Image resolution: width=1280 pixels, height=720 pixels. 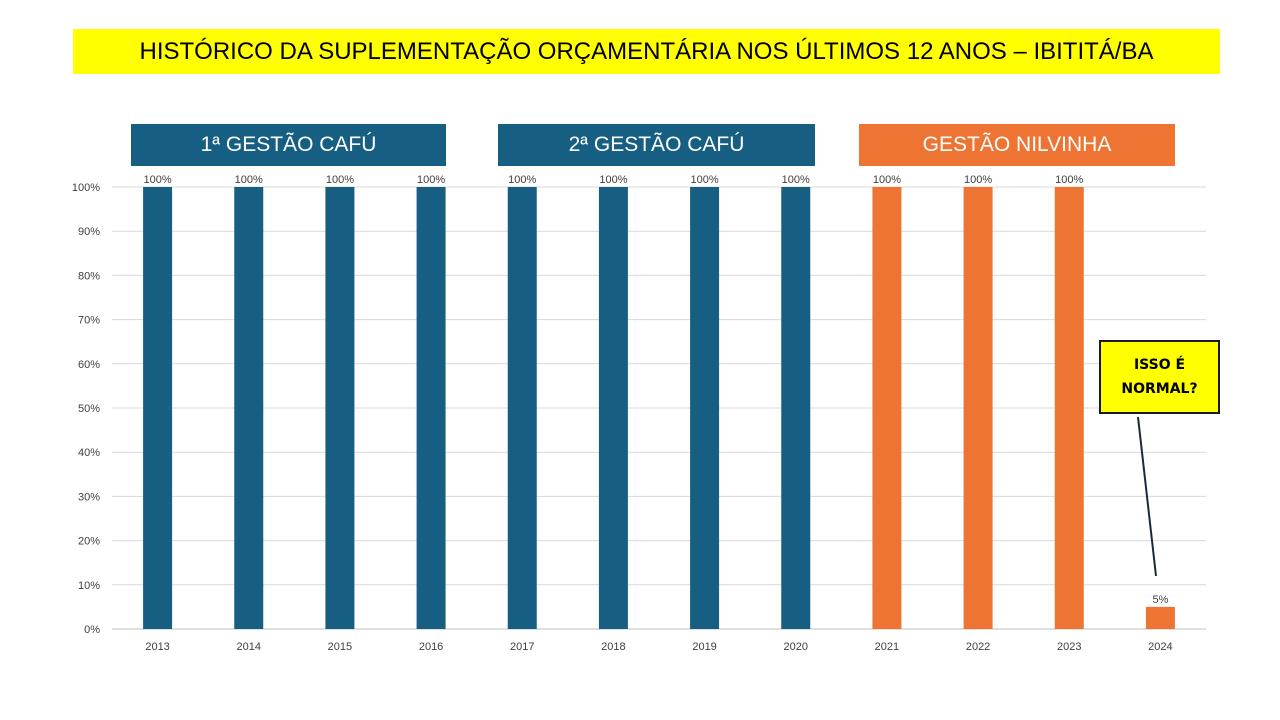 What do you see at coordinates (887, 408) in the screenshot?
I see `bar-2021` at bounding box center [887, 408].